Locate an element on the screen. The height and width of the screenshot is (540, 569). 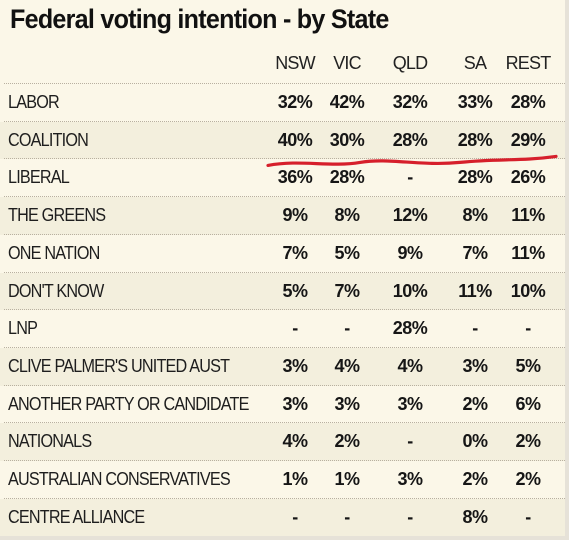
row-label: CENTRE ALLIANCE is located at coordinates (76, 516).